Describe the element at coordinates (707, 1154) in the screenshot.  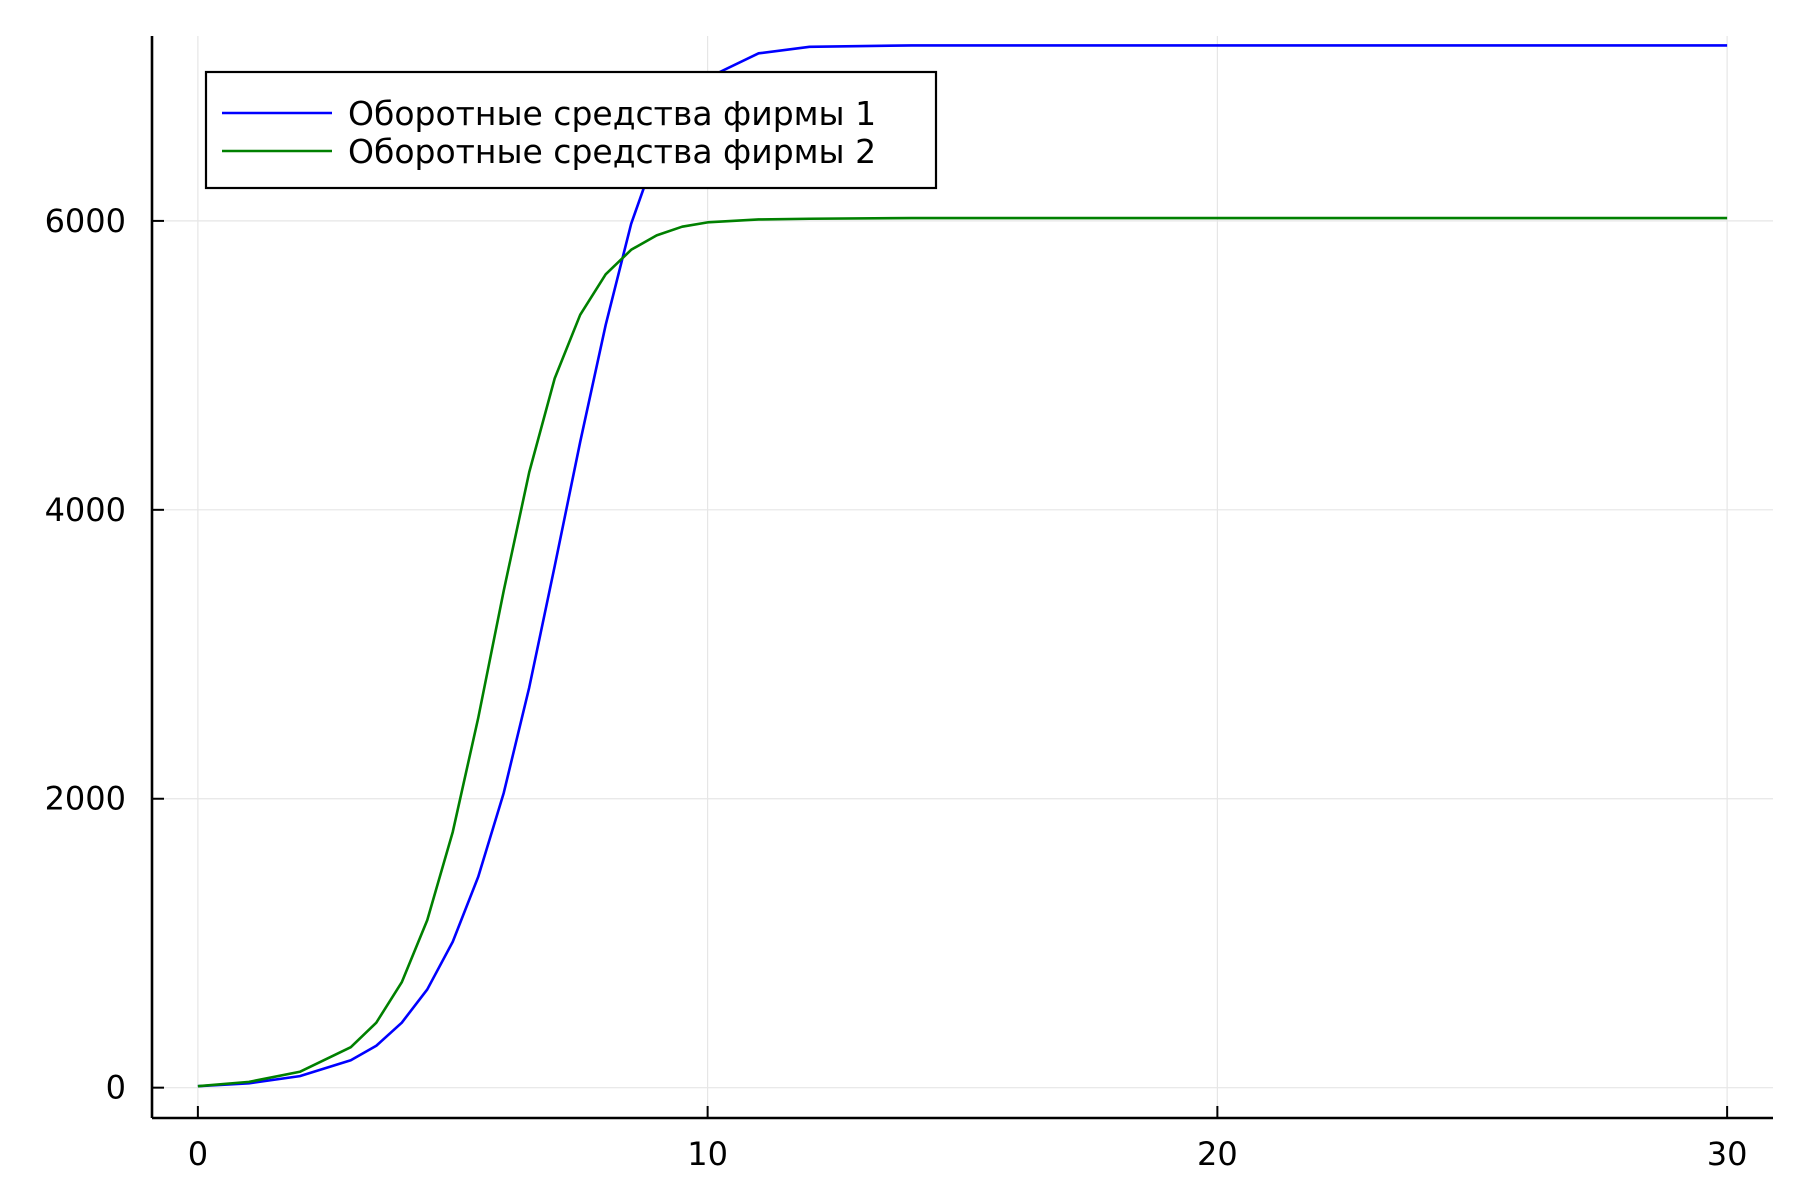
I see `x-tick-label: 10` at that location.